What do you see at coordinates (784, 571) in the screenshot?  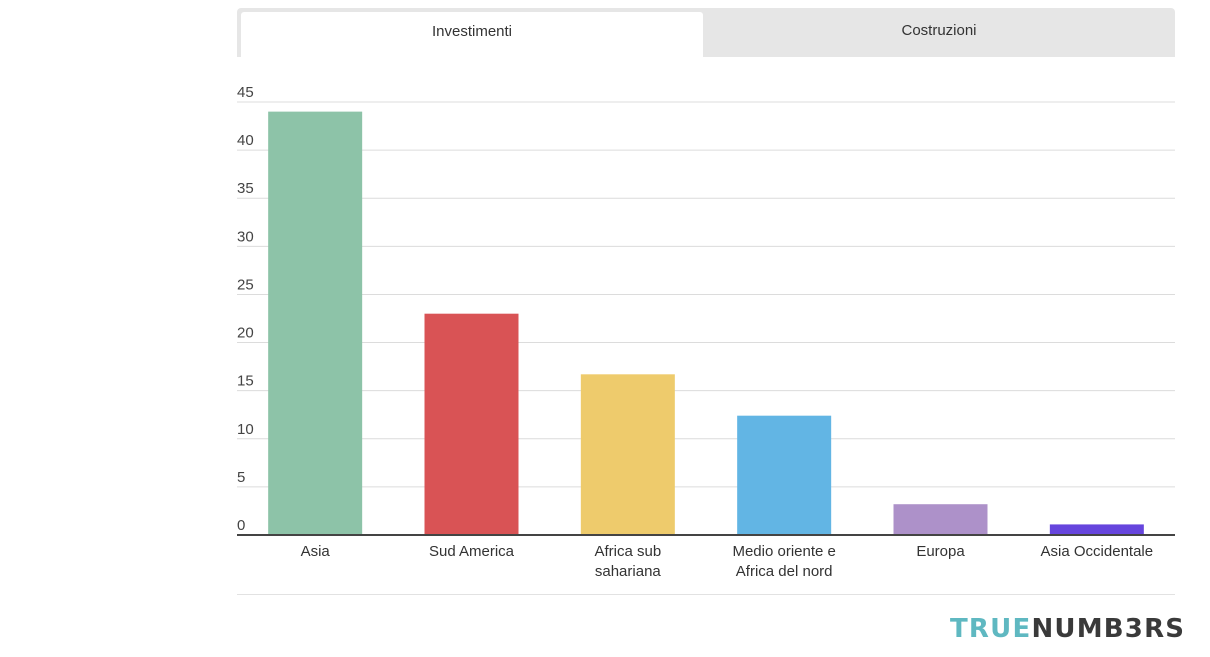 I see `x-tick-label: Africa del nord` at bounding box center [784, 571].